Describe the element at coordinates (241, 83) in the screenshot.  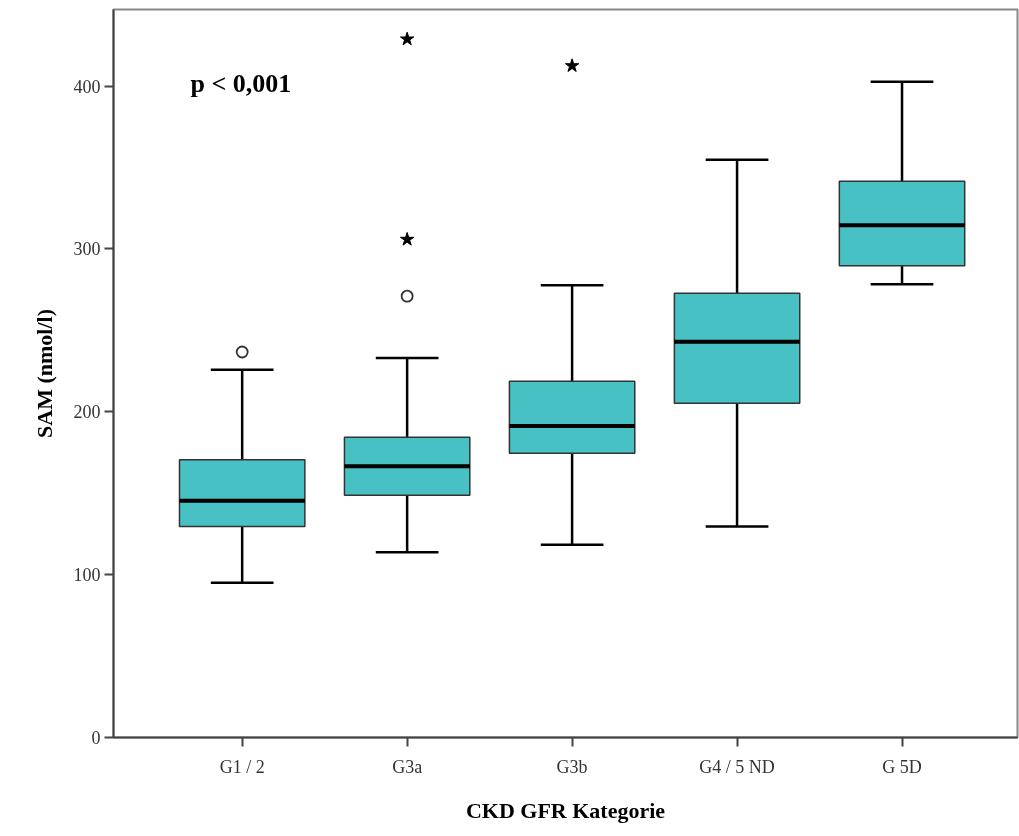
I see `annotation: p < 0,001` at that location.